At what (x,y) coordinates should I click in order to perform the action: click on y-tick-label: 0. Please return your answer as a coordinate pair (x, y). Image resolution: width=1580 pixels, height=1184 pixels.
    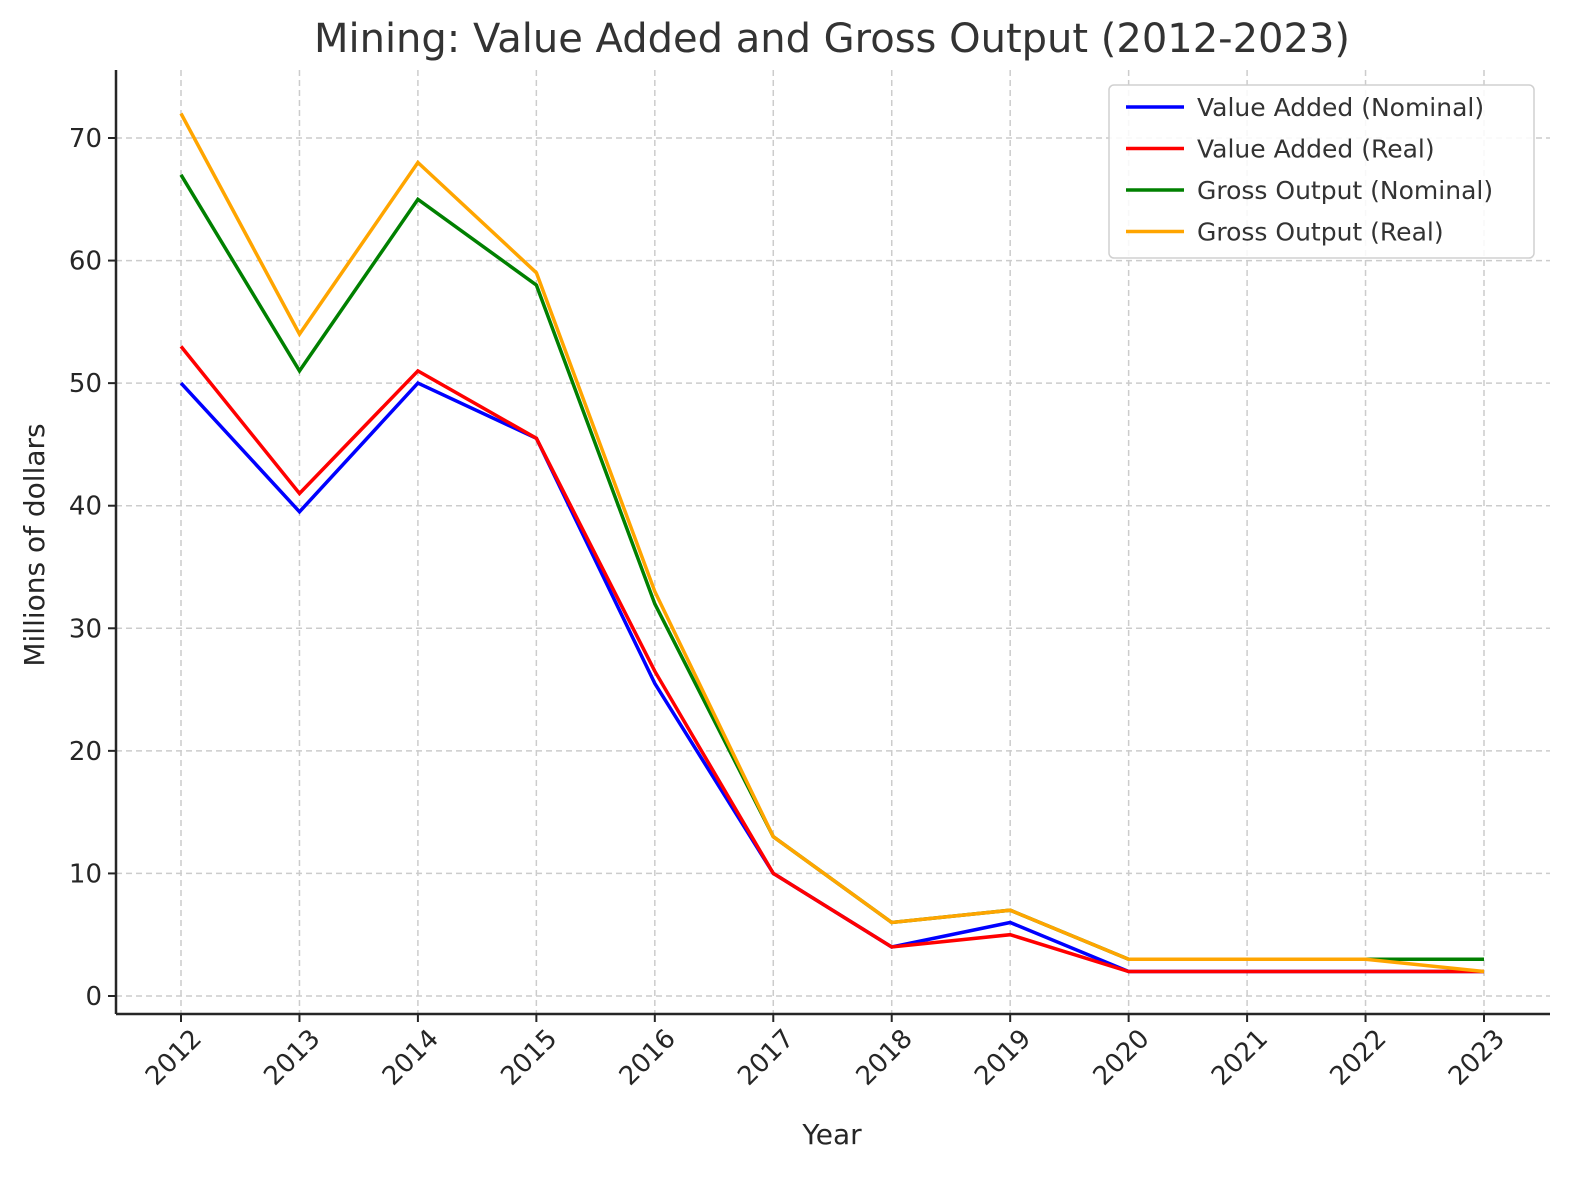
    Looking at the image, I should click on (93, 997).